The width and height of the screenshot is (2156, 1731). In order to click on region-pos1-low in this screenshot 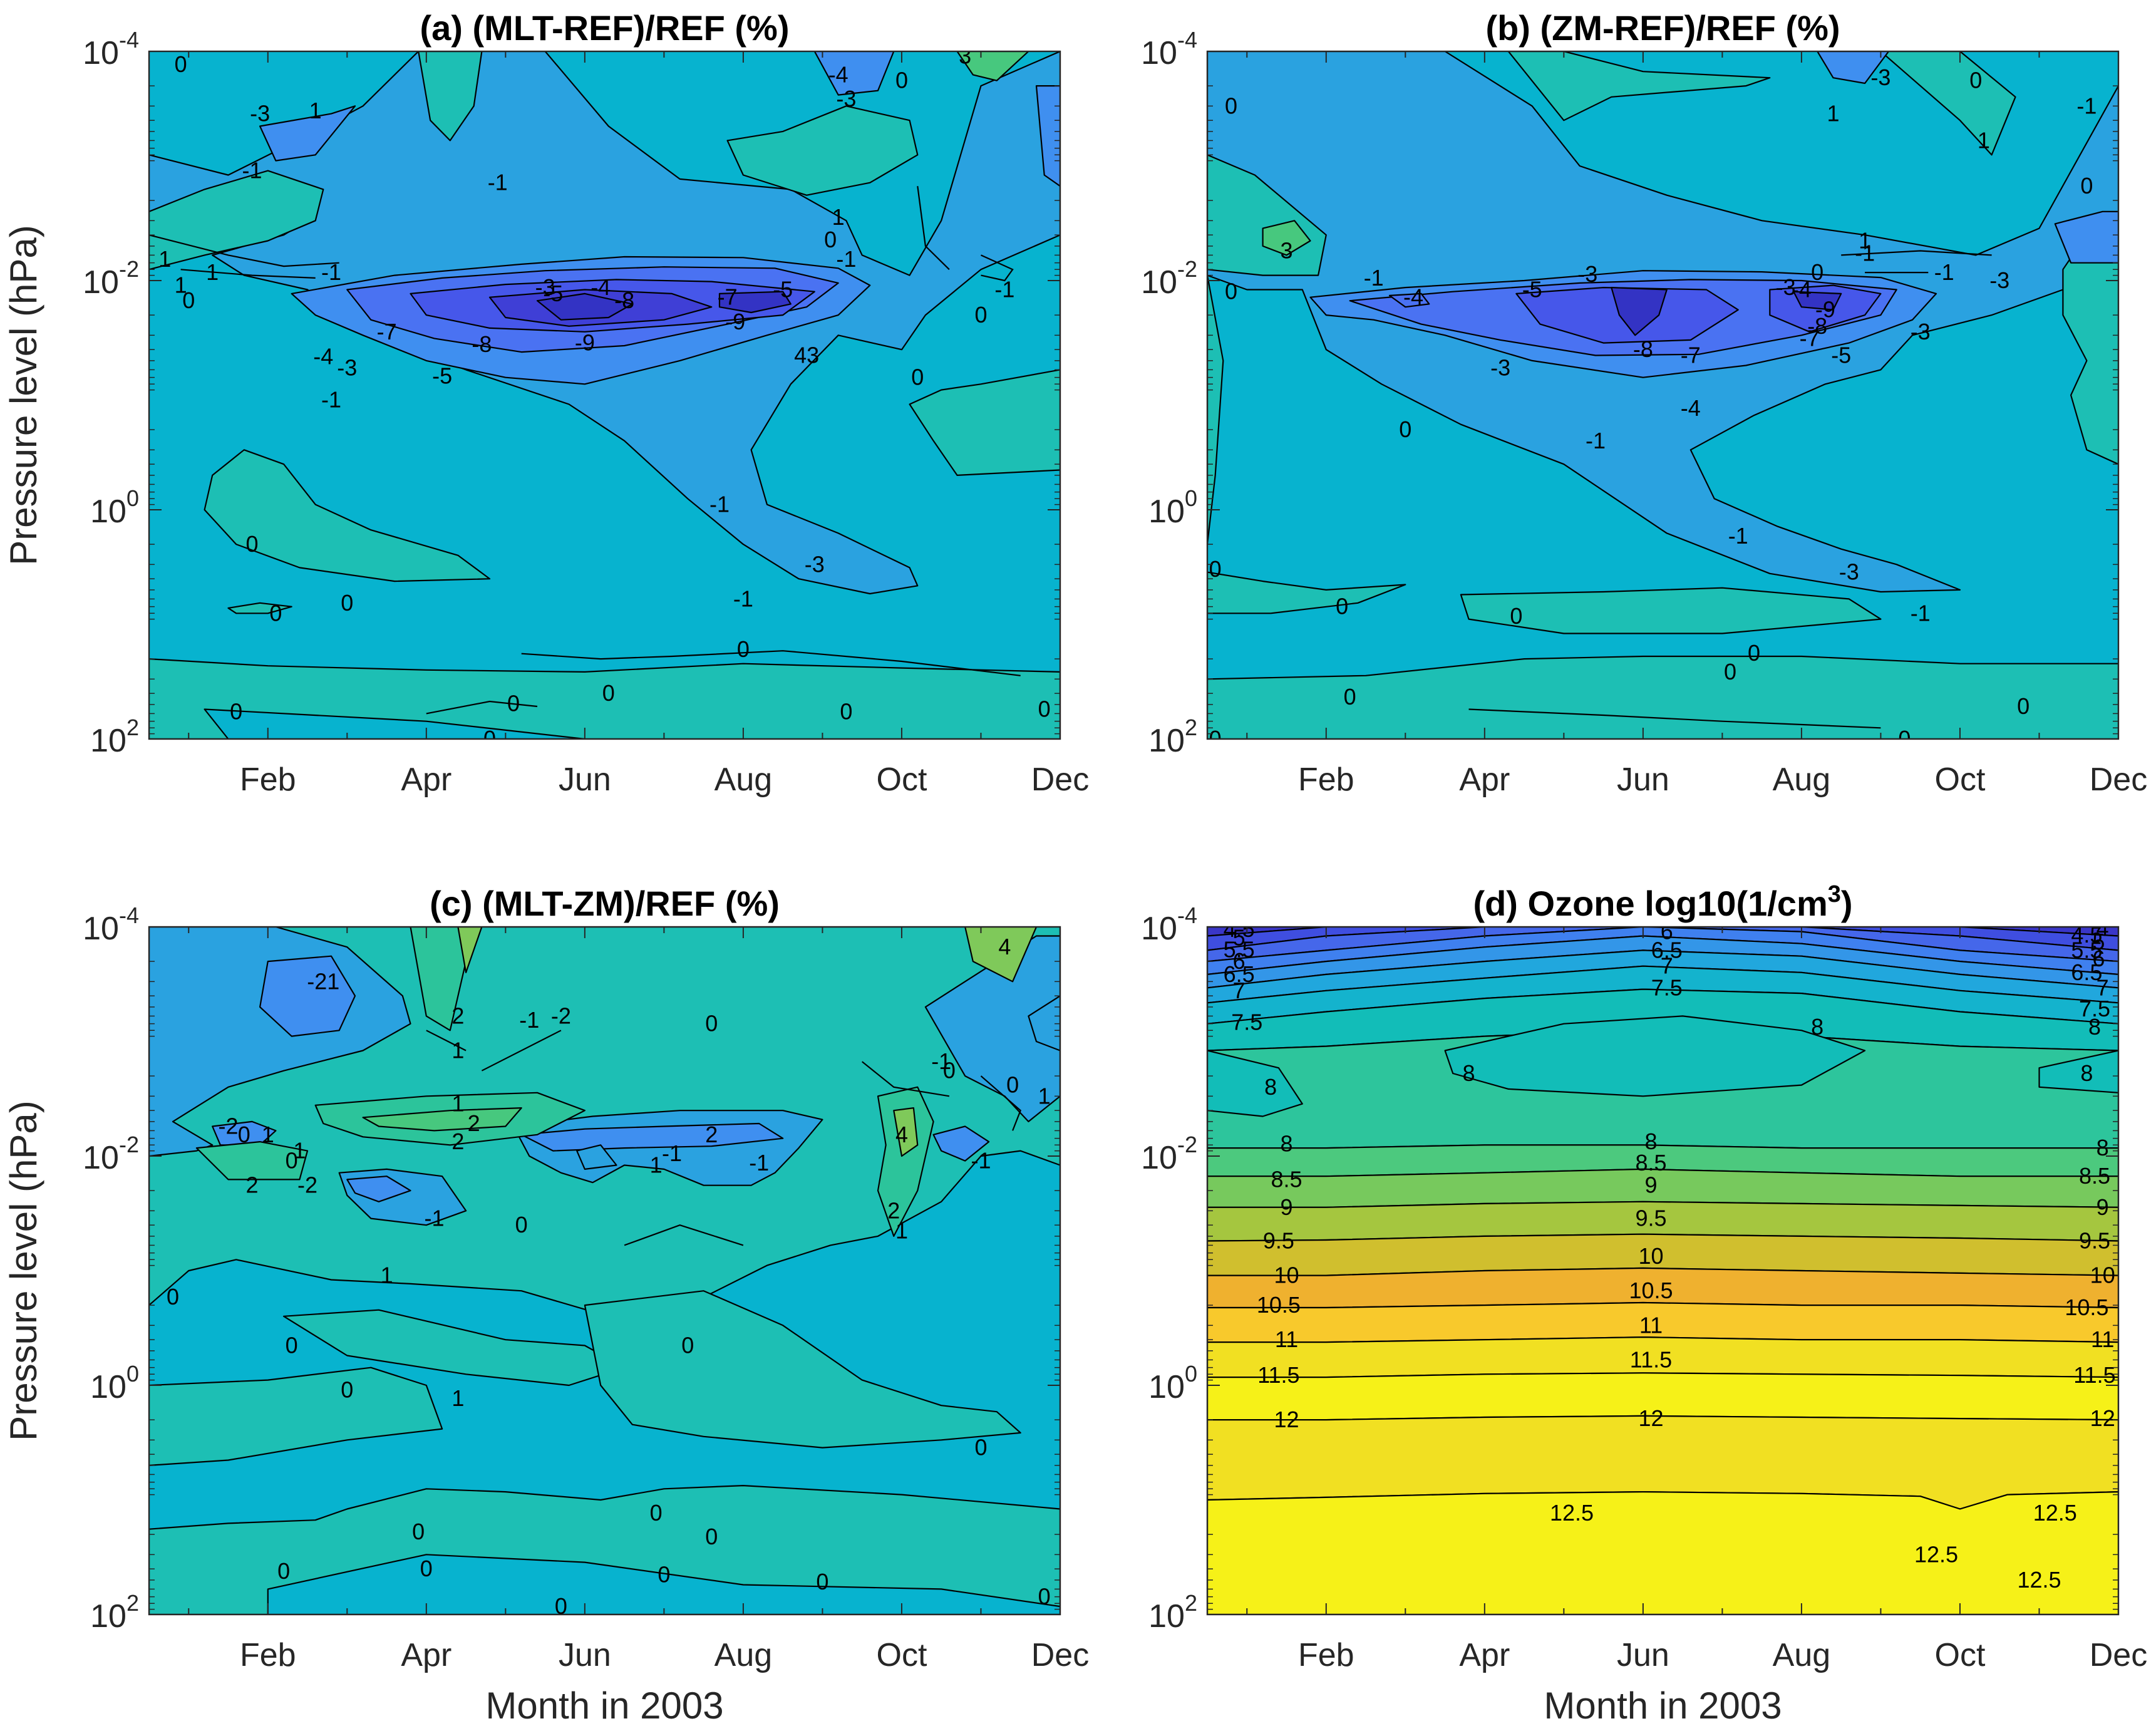, I will do `click(347, 515)`.